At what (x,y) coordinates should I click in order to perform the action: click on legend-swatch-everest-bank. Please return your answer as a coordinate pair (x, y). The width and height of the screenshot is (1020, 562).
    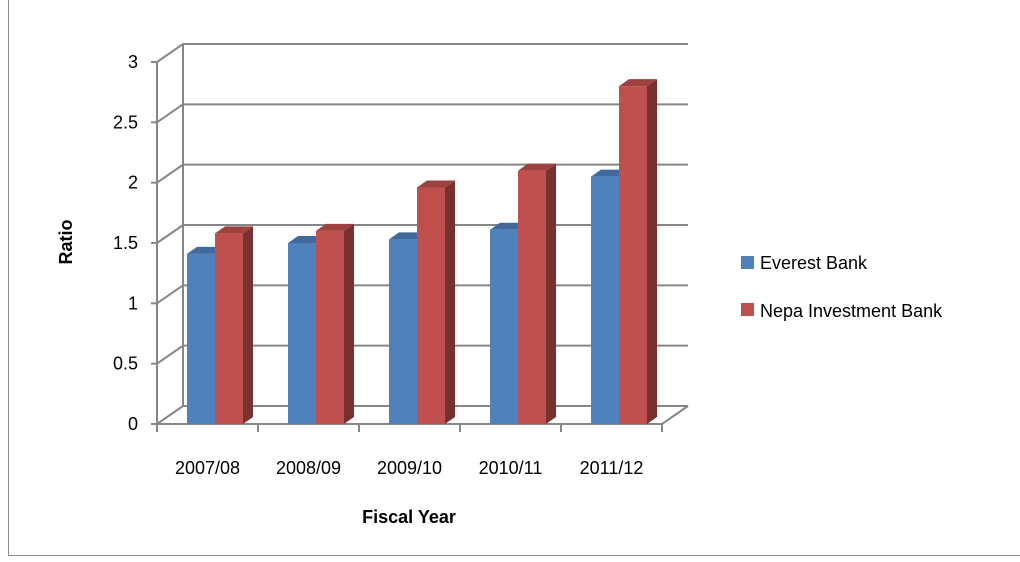
    Looking at the image, I should click on (747, 262).